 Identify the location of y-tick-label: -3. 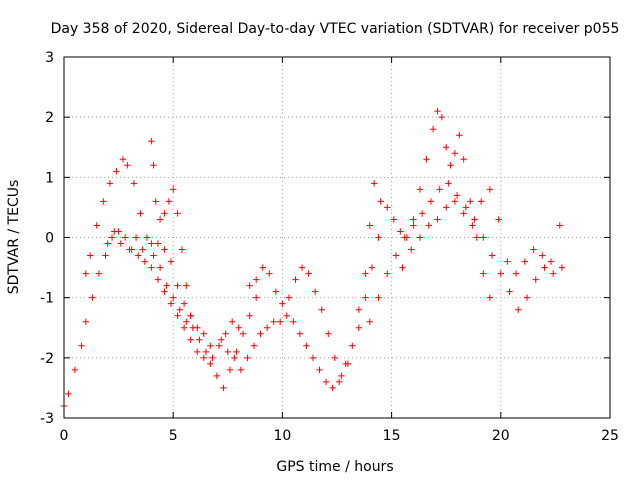
(47, 419).